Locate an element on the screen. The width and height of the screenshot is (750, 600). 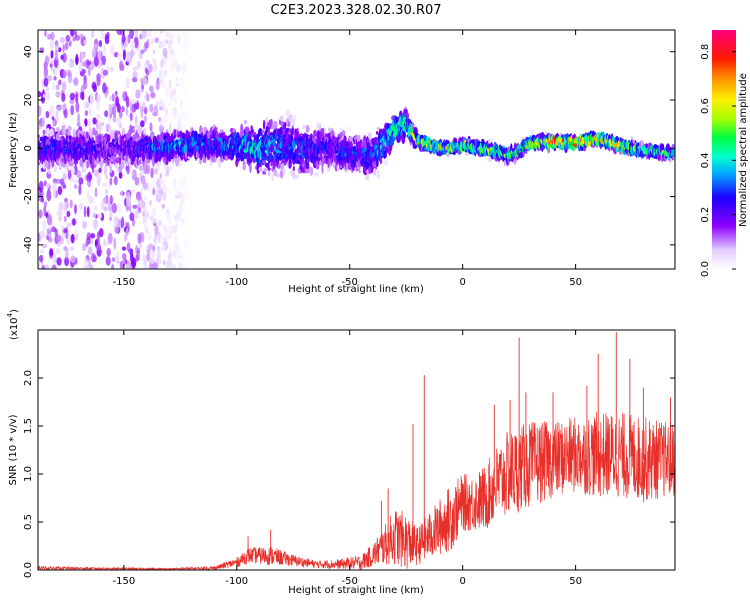
colorbar-tick-label: 0.2 is located at coordinates (705, 215).